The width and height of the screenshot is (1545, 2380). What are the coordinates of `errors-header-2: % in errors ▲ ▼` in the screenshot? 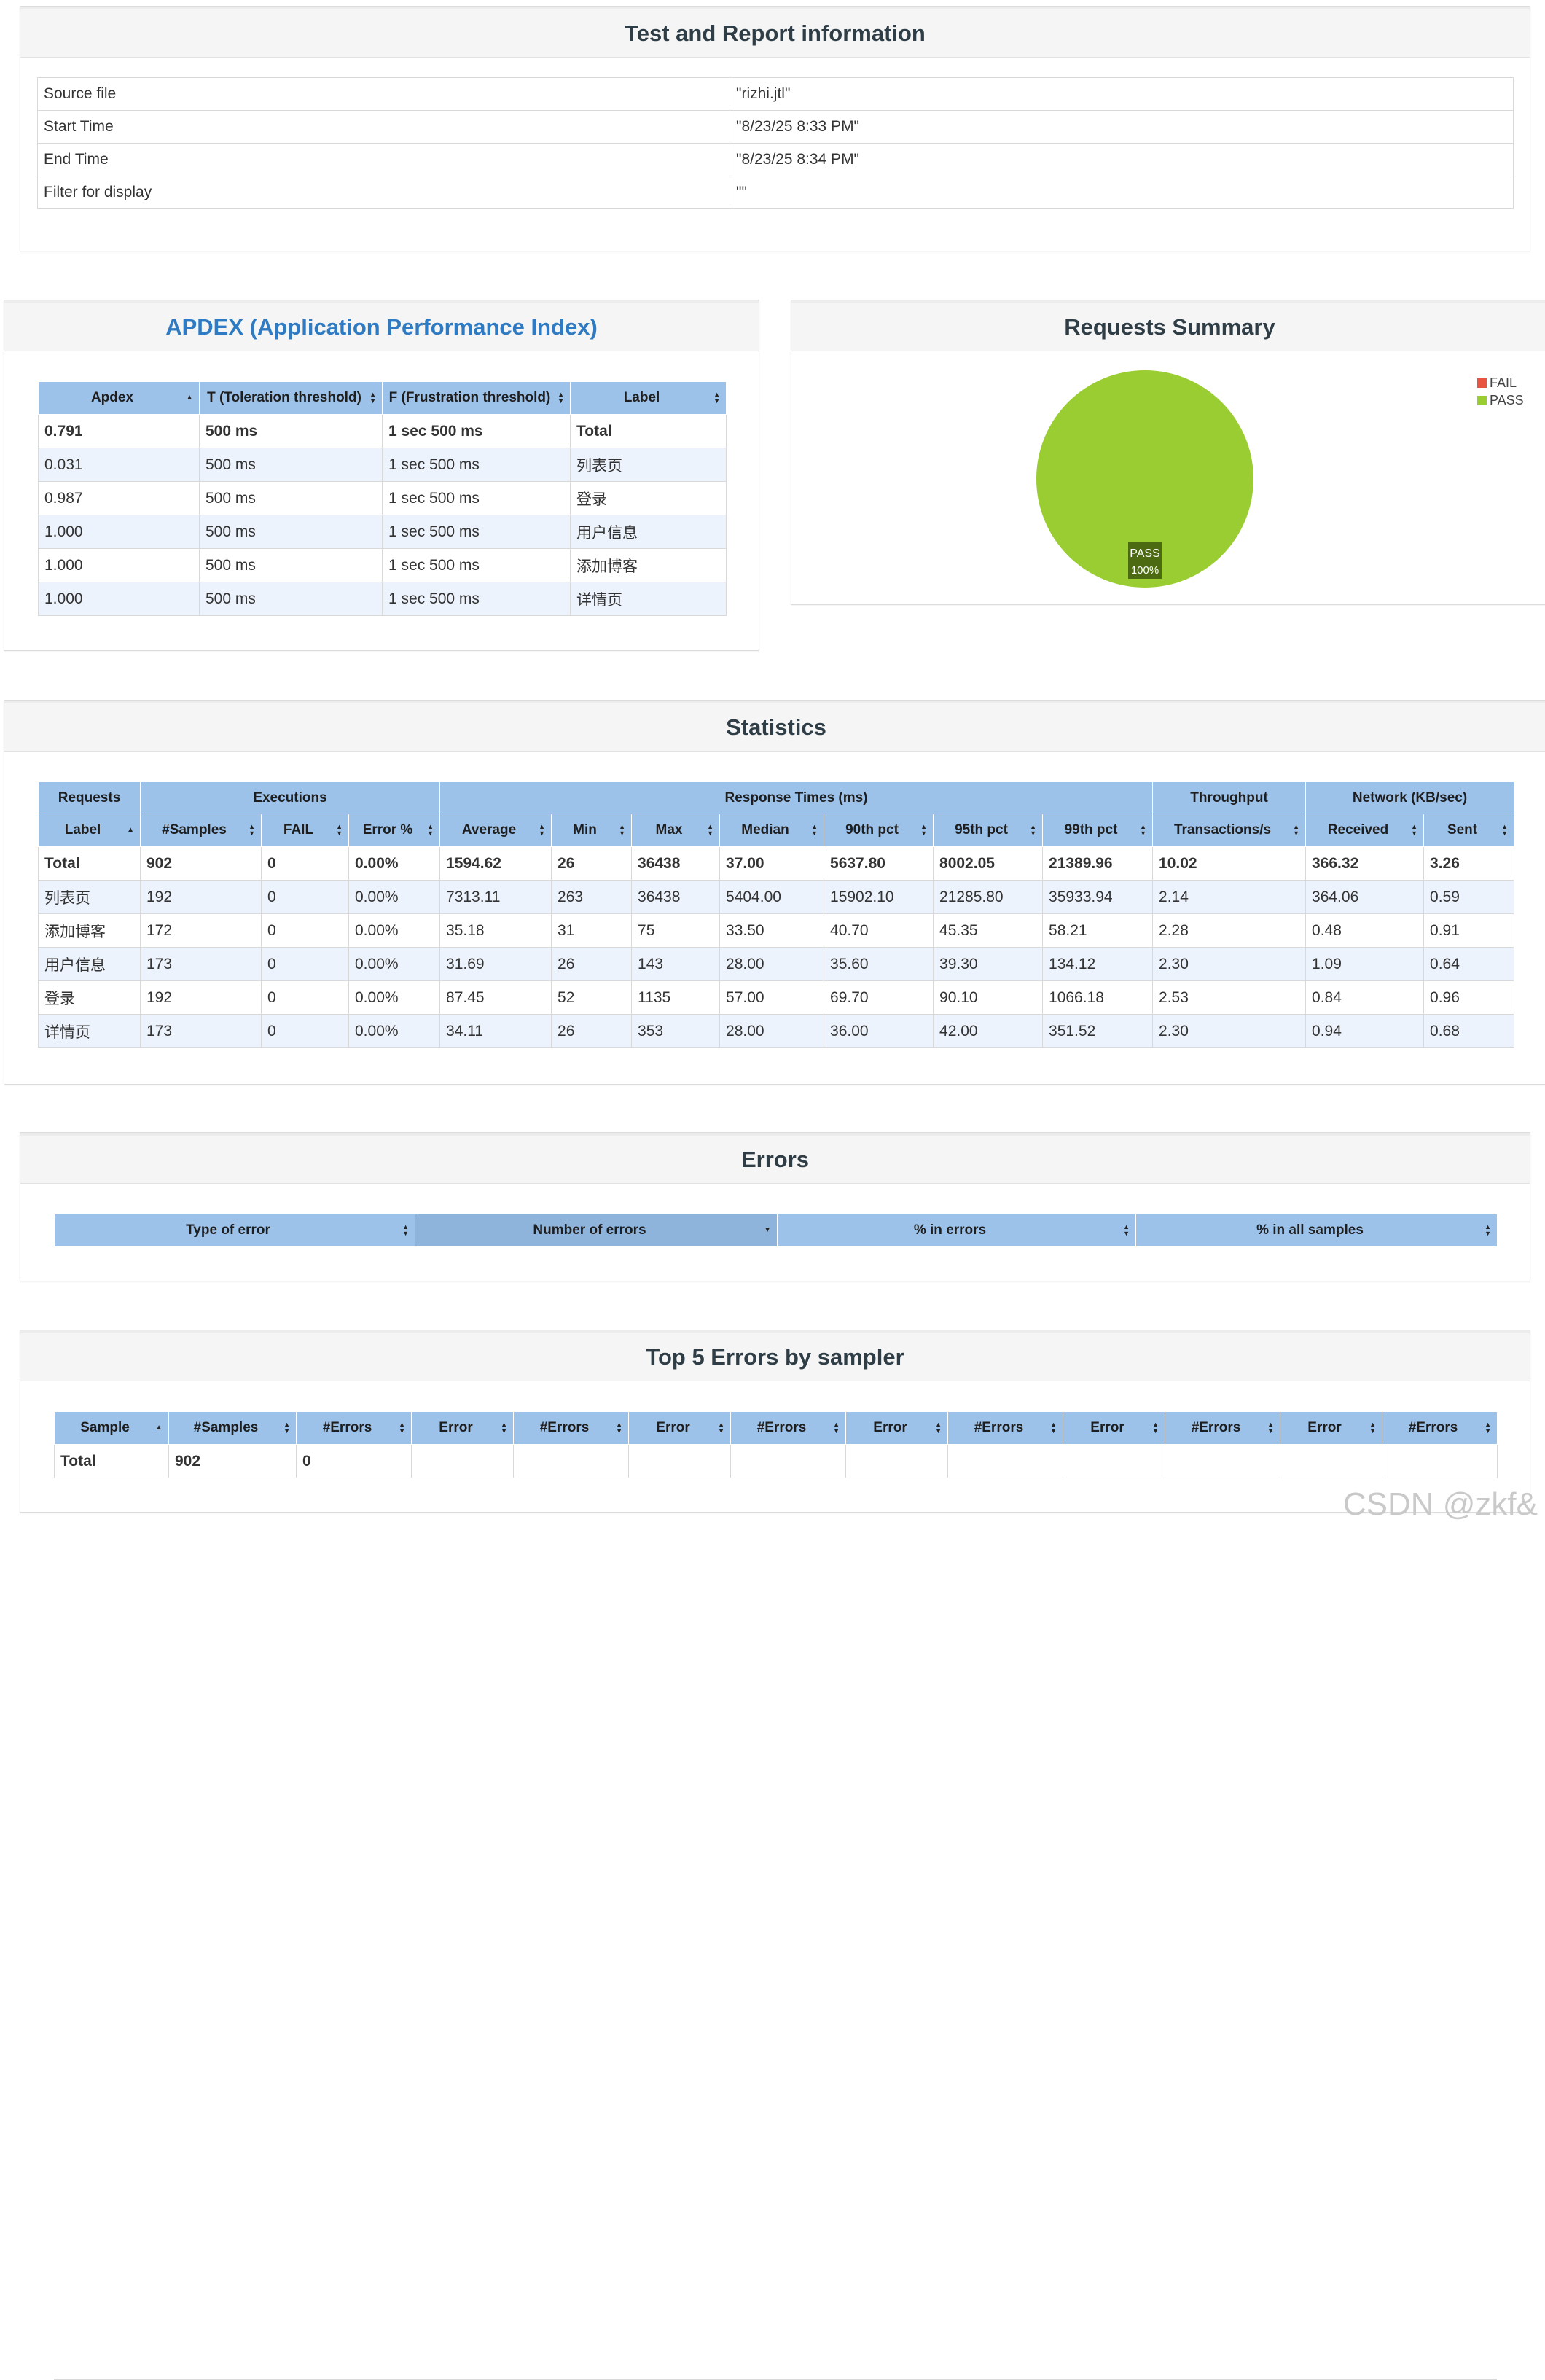 It's located at (956, 1230).